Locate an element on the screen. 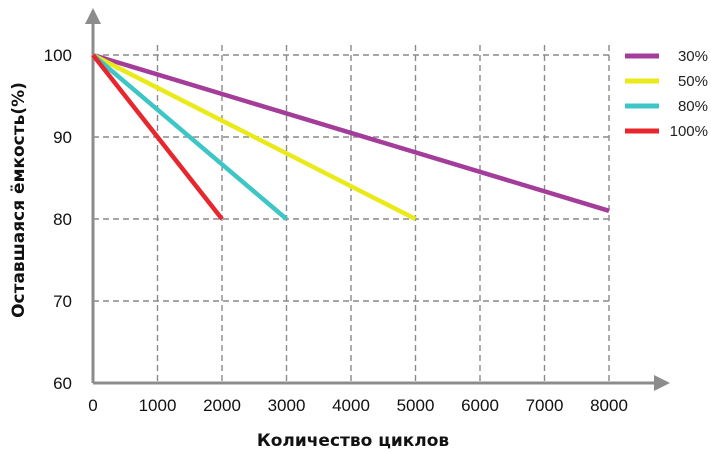 Image resolution: width=711 pixels, height=453 pixels. x-tick-label: 8000 is located at coordinates (609, 405).